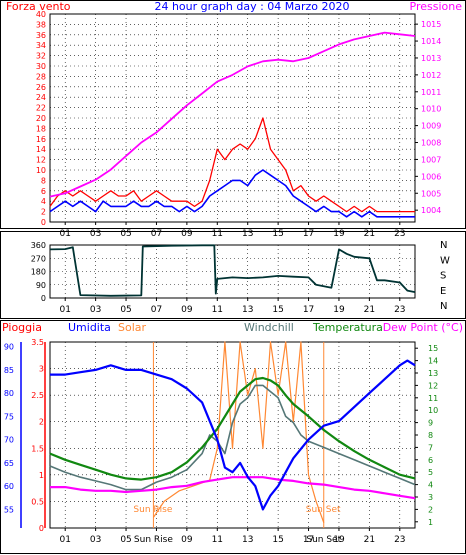  What do you see at coordinates (43, 180) in the screenshot?
I see `wind-speed-tick-label: 8` at bounding box center [43, 180].